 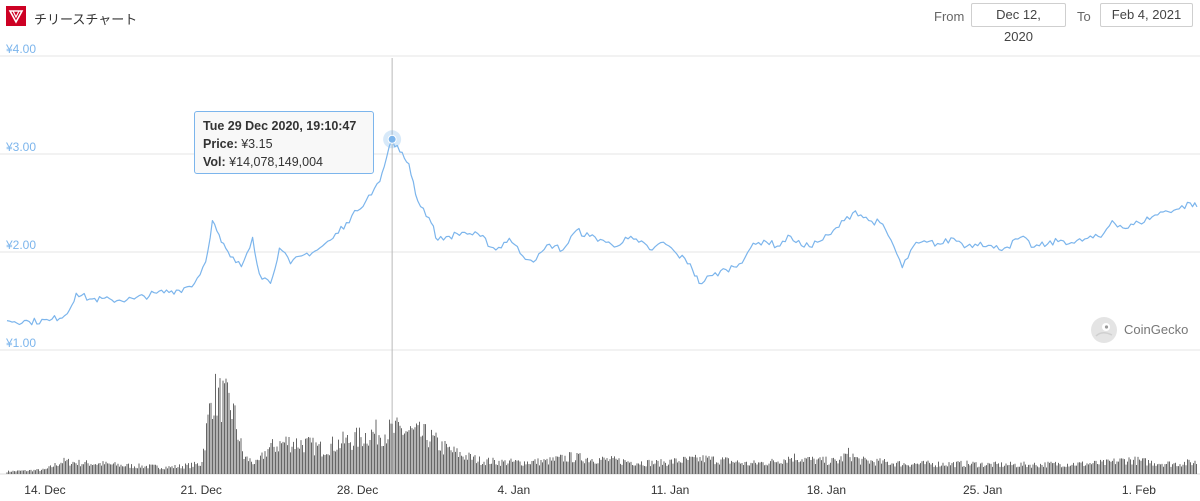 What do you see at coordinates (276, 162) in the screenshot?
I see `tooltip-vol-value: ¥14,078,149,004` at bounding box center [276, 162].